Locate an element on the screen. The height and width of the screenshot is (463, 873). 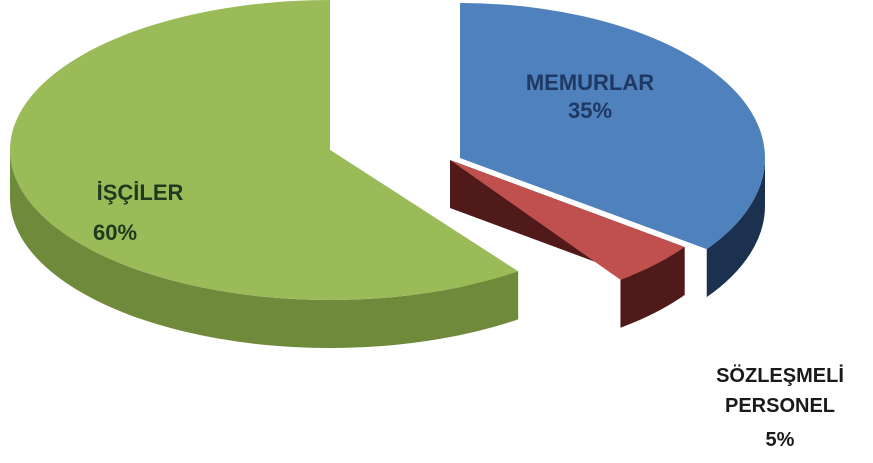
slice-percent-label: 60% is located at coordinates (115, 232).